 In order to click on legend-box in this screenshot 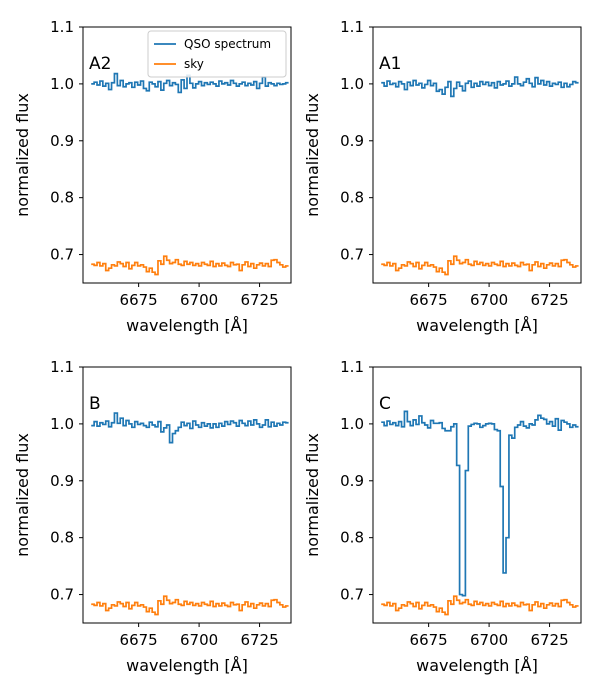, I will do `click(217, 54)`.